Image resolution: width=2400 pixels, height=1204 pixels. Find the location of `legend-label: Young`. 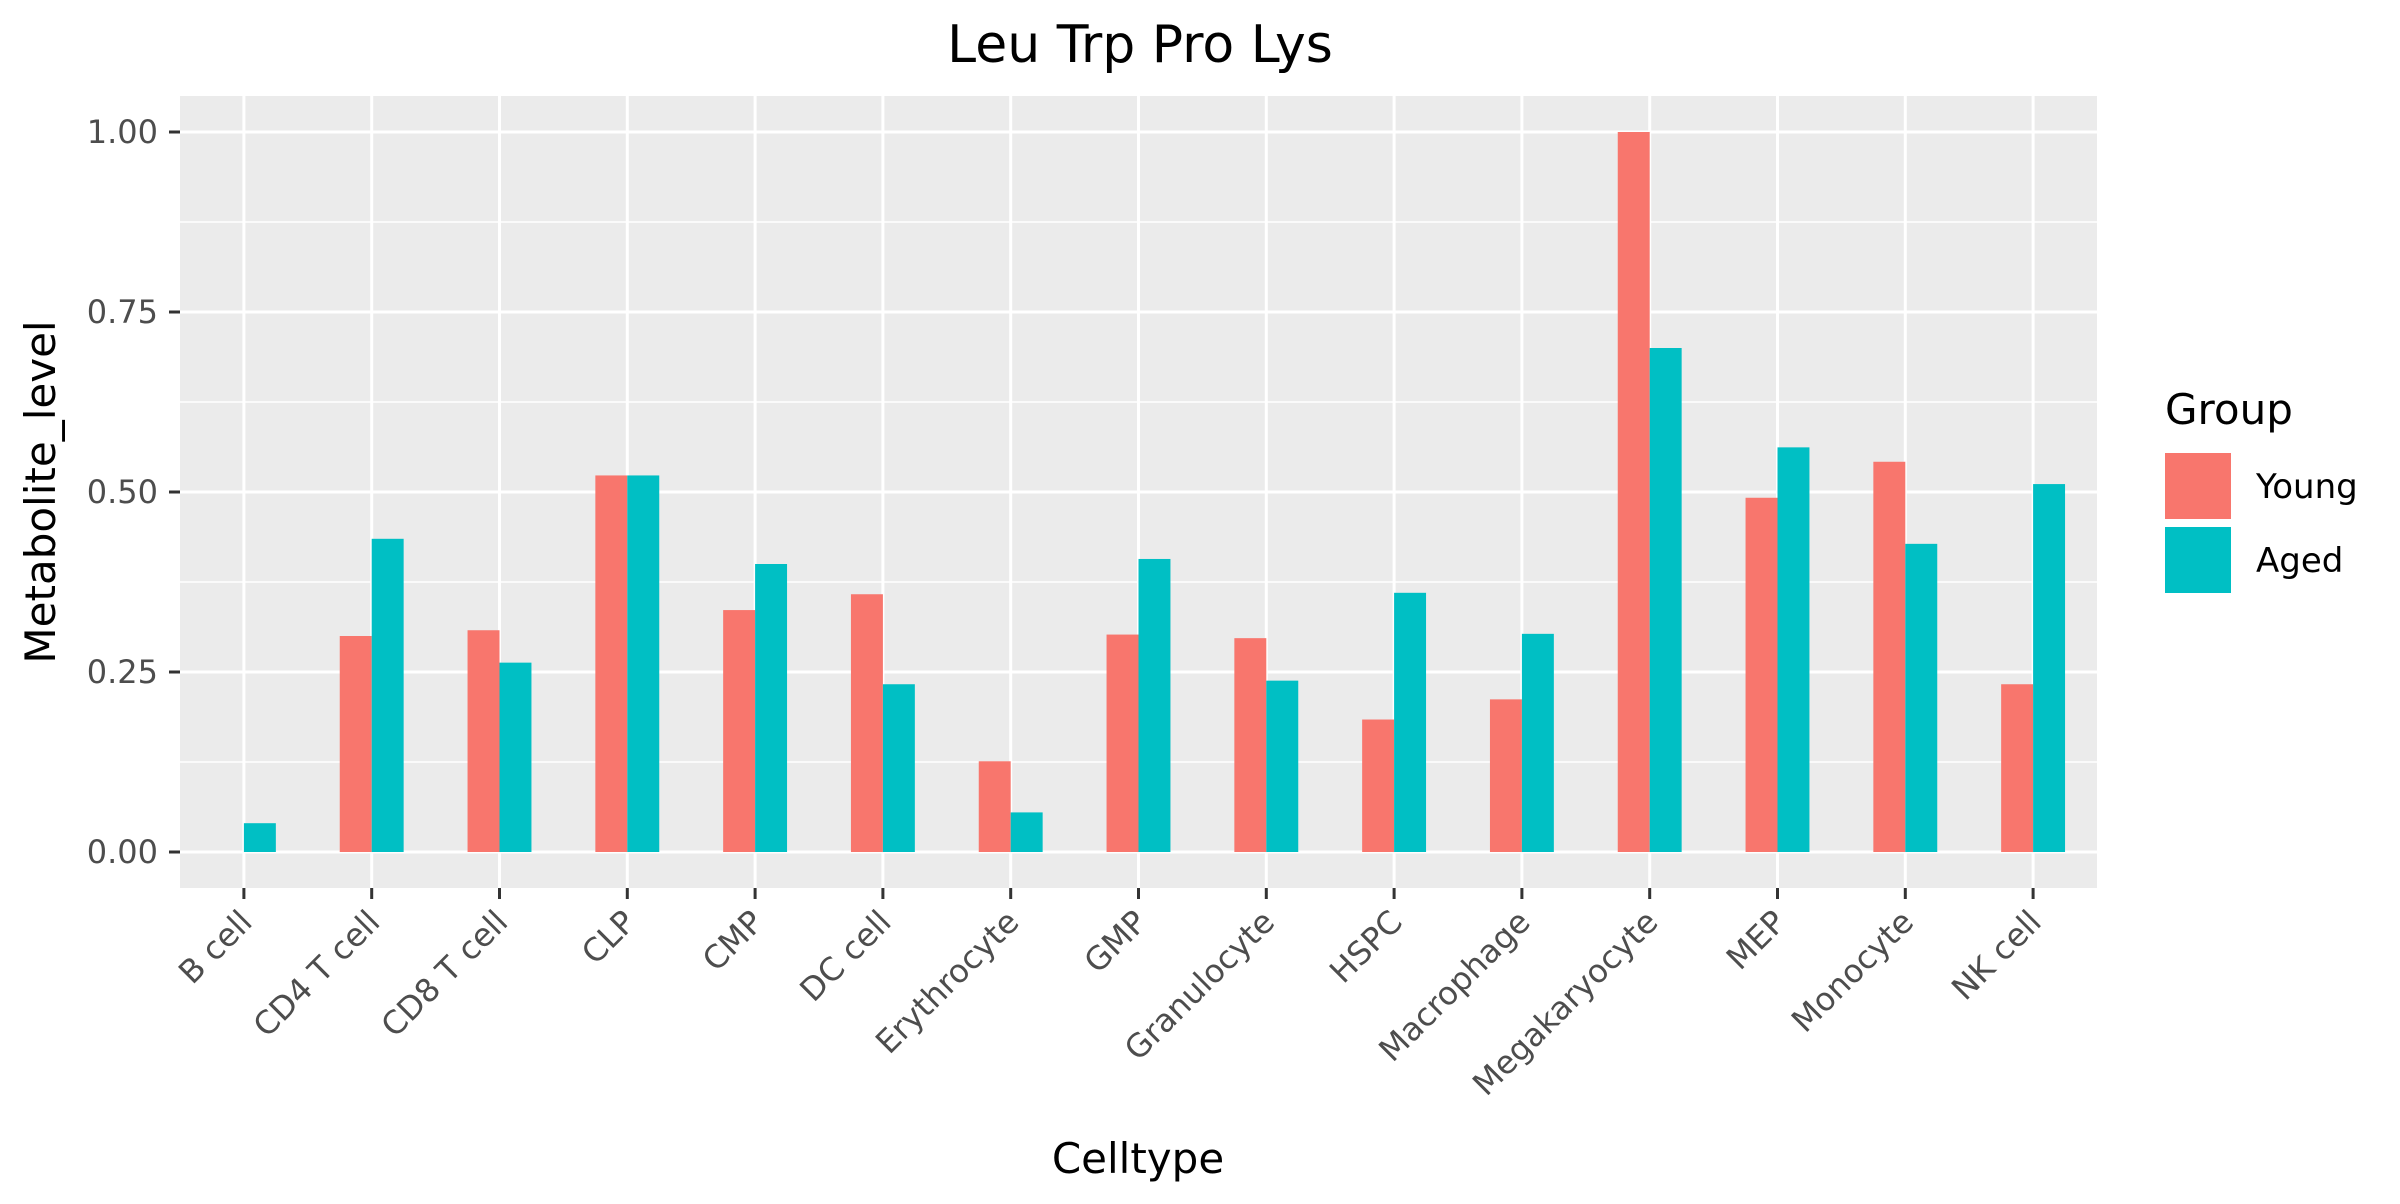

legend-label: Young is located at coordinates (2306, 487).